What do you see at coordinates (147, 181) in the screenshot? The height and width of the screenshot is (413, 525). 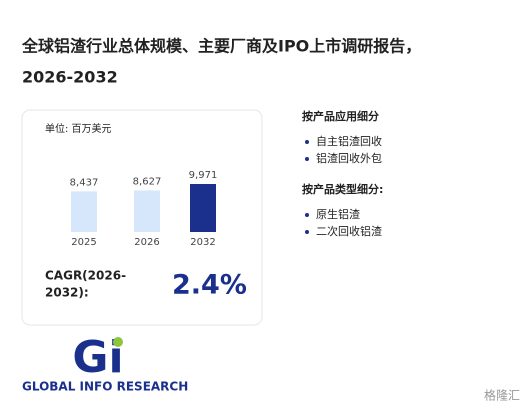 I see `value-label: 8,627` at bounding box center [147, 181].